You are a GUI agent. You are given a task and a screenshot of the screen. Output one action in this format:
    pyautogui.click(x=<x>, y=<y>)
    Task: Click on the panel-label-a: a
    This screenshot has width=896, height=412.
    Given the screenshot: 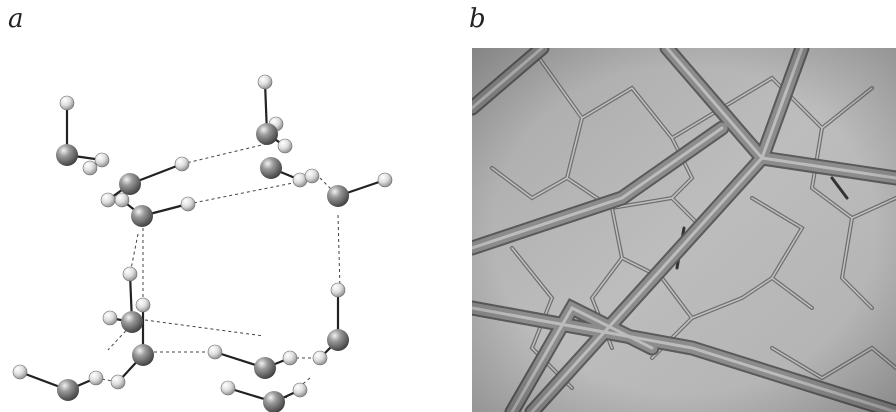 What is the action you would take?
    pyautogui.click(x=16, y=19)
    